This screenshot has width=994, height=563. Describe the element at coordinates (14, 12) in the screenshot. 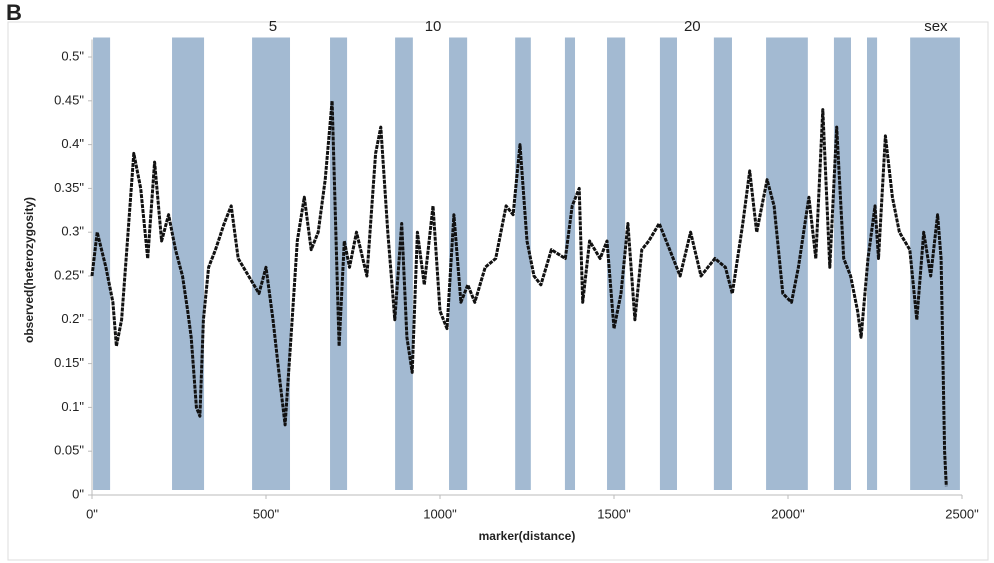

I see `panel-label: B` at that location.